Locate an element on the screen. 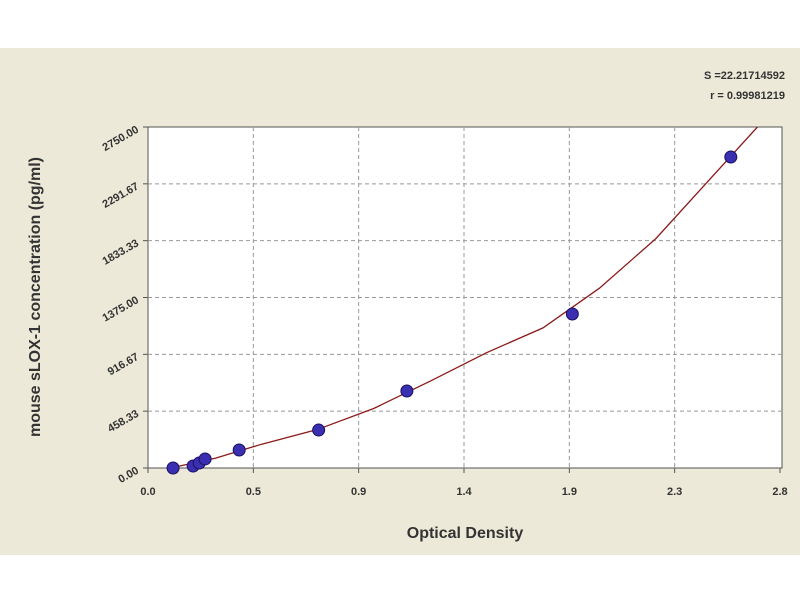  x-tick-label: 2.3 is located at coordinates (674, 492).